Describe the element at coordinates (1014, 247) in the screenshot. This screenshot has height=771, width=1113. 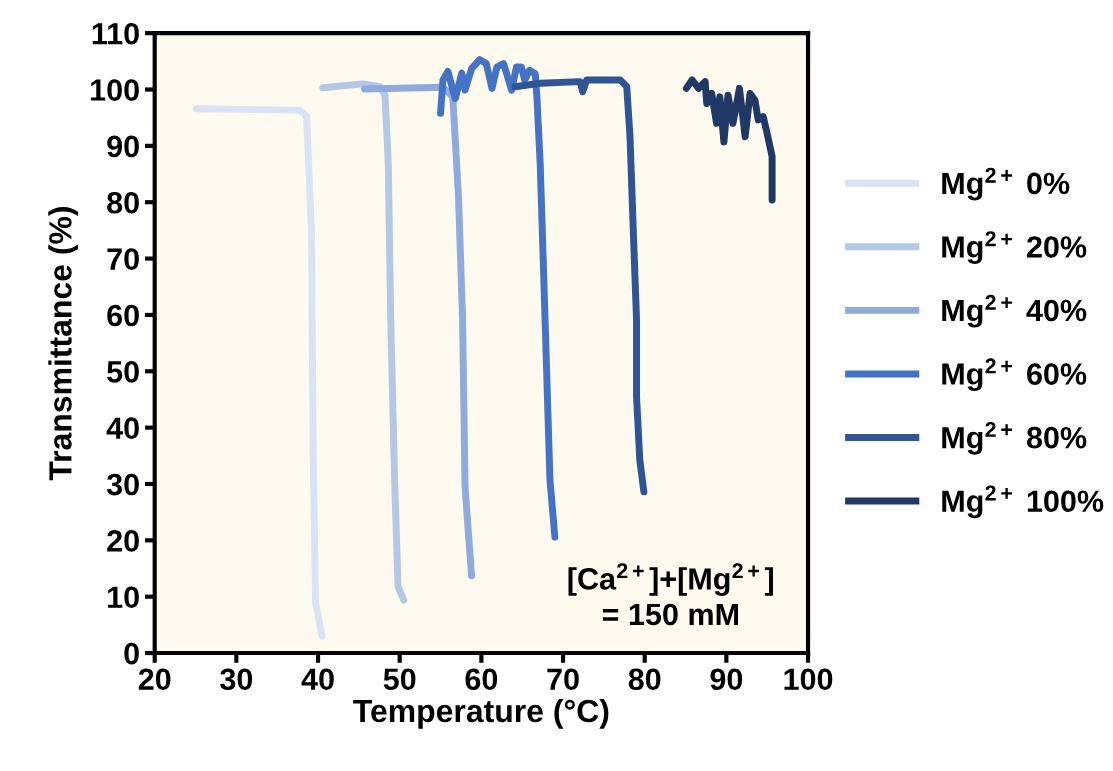
I see `legend-label: Mg$^{2+}$ 20%` at that location.